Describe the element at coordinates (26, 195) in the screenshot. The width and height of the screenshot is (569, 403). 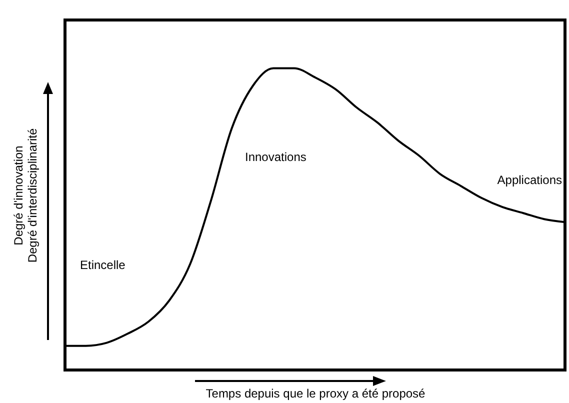
I see `y-axis-title: Degré d'innovation Degré d'interdisciplinarité` at that location.